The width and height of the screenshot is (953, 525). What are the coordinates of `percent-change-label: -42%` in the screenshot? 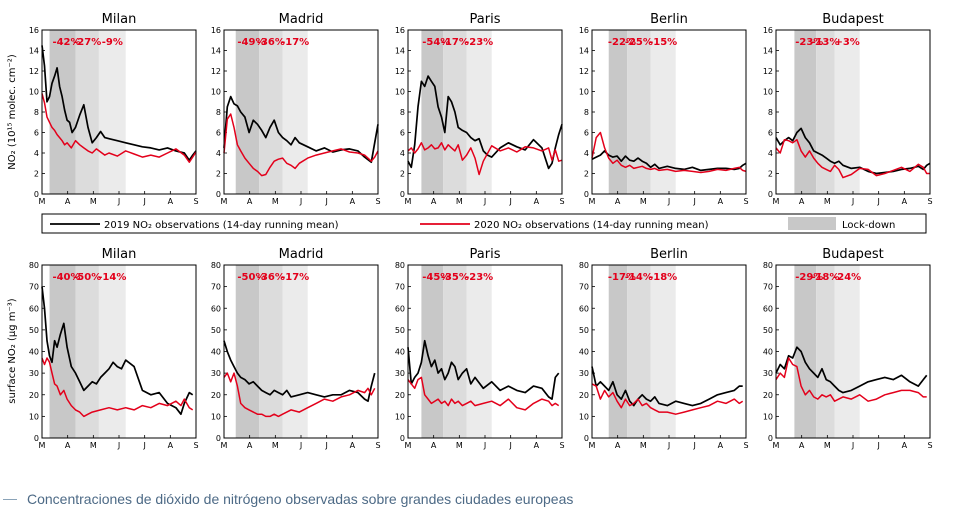 It's located at (66, 42).